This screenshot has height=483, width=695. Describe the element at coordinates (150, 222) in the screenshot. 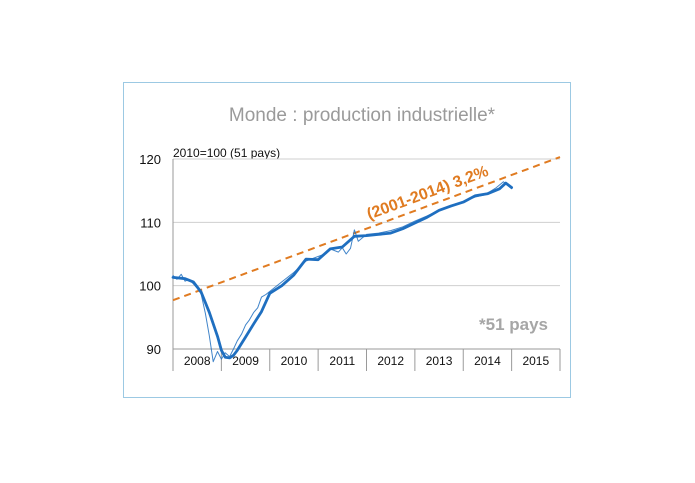

I see `y-tick-label-110: 110` at that location.